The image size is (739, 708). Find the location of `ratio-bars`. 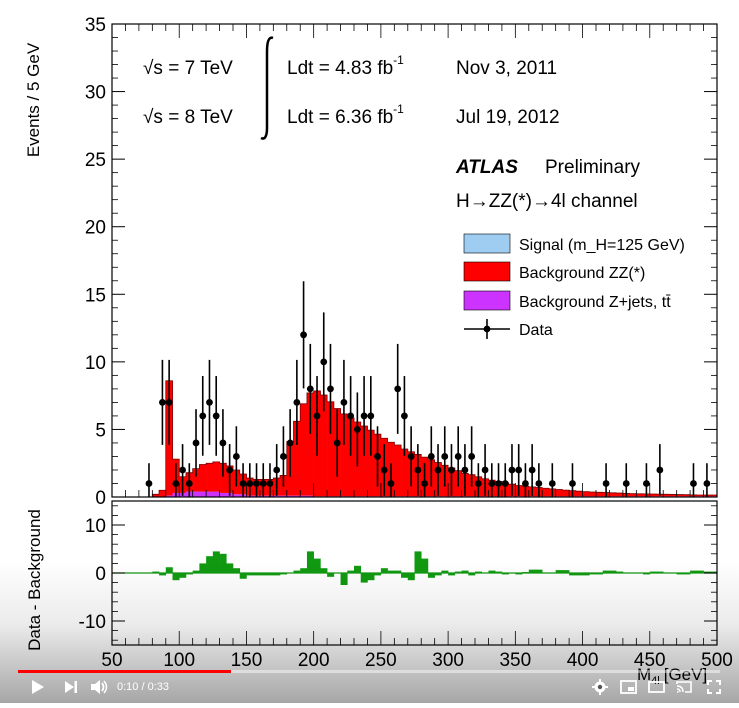

ratio-bars is located at coordinates (415, 568).